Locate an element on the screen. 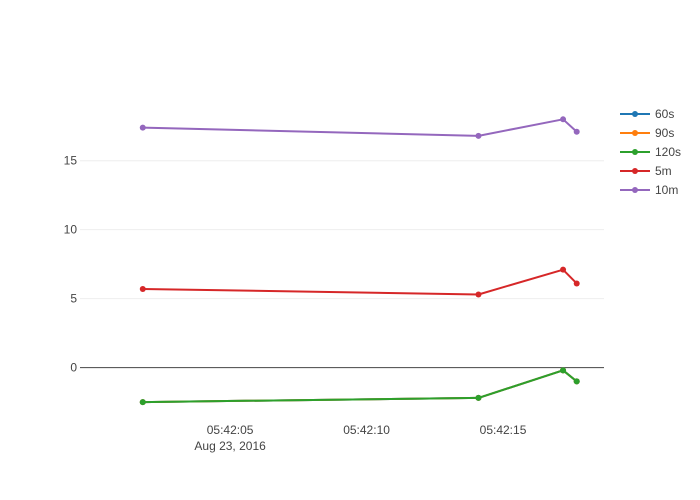 Image resolution: width=700 pixels, height=500 pixels. legend: 60s 90s 120s 5m 10m is located at coordinates (650, 152).